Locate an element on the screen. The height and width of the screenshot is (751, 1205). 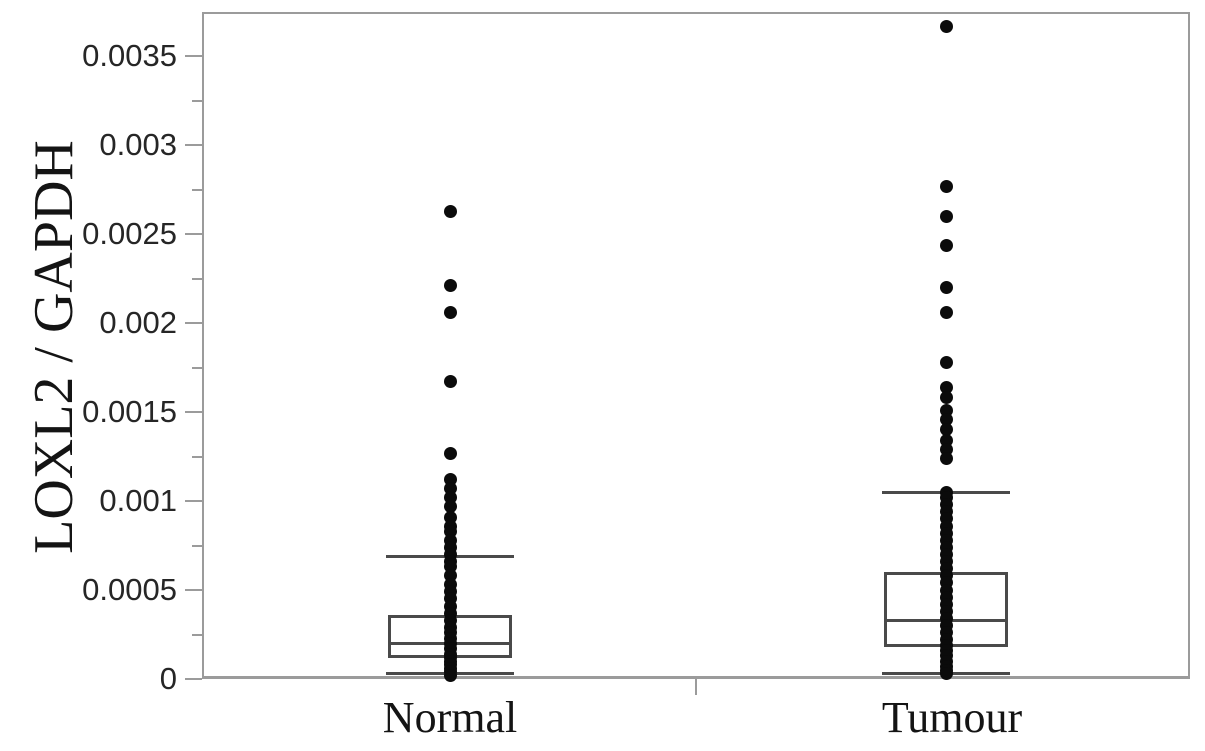
y-tick-label: 0.001 is located at coordinates (138, 501).